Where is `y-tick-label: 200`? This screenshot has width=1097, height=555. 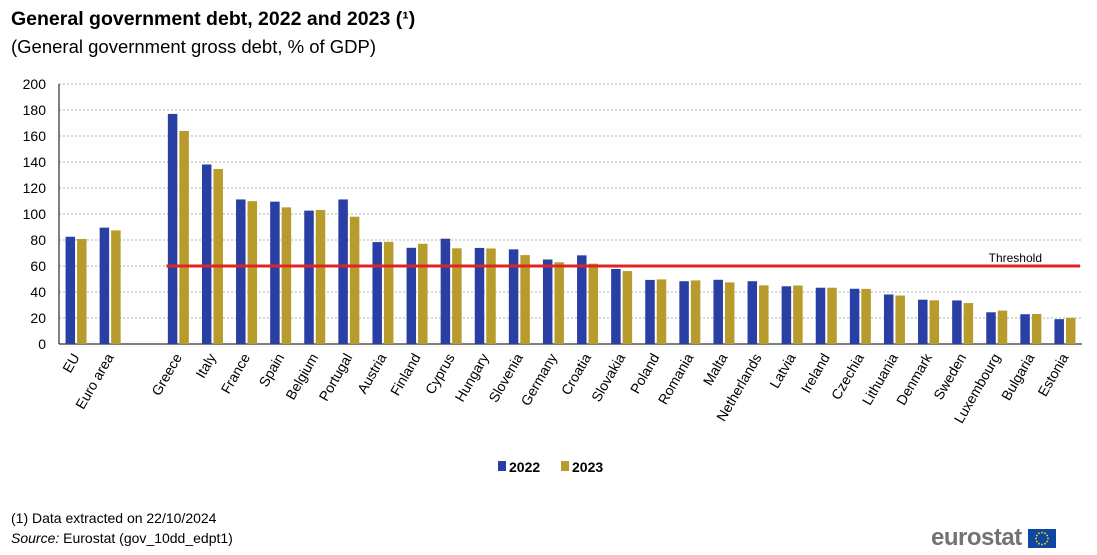
y-tick-label: 200 is located at coordinates (35, 84).